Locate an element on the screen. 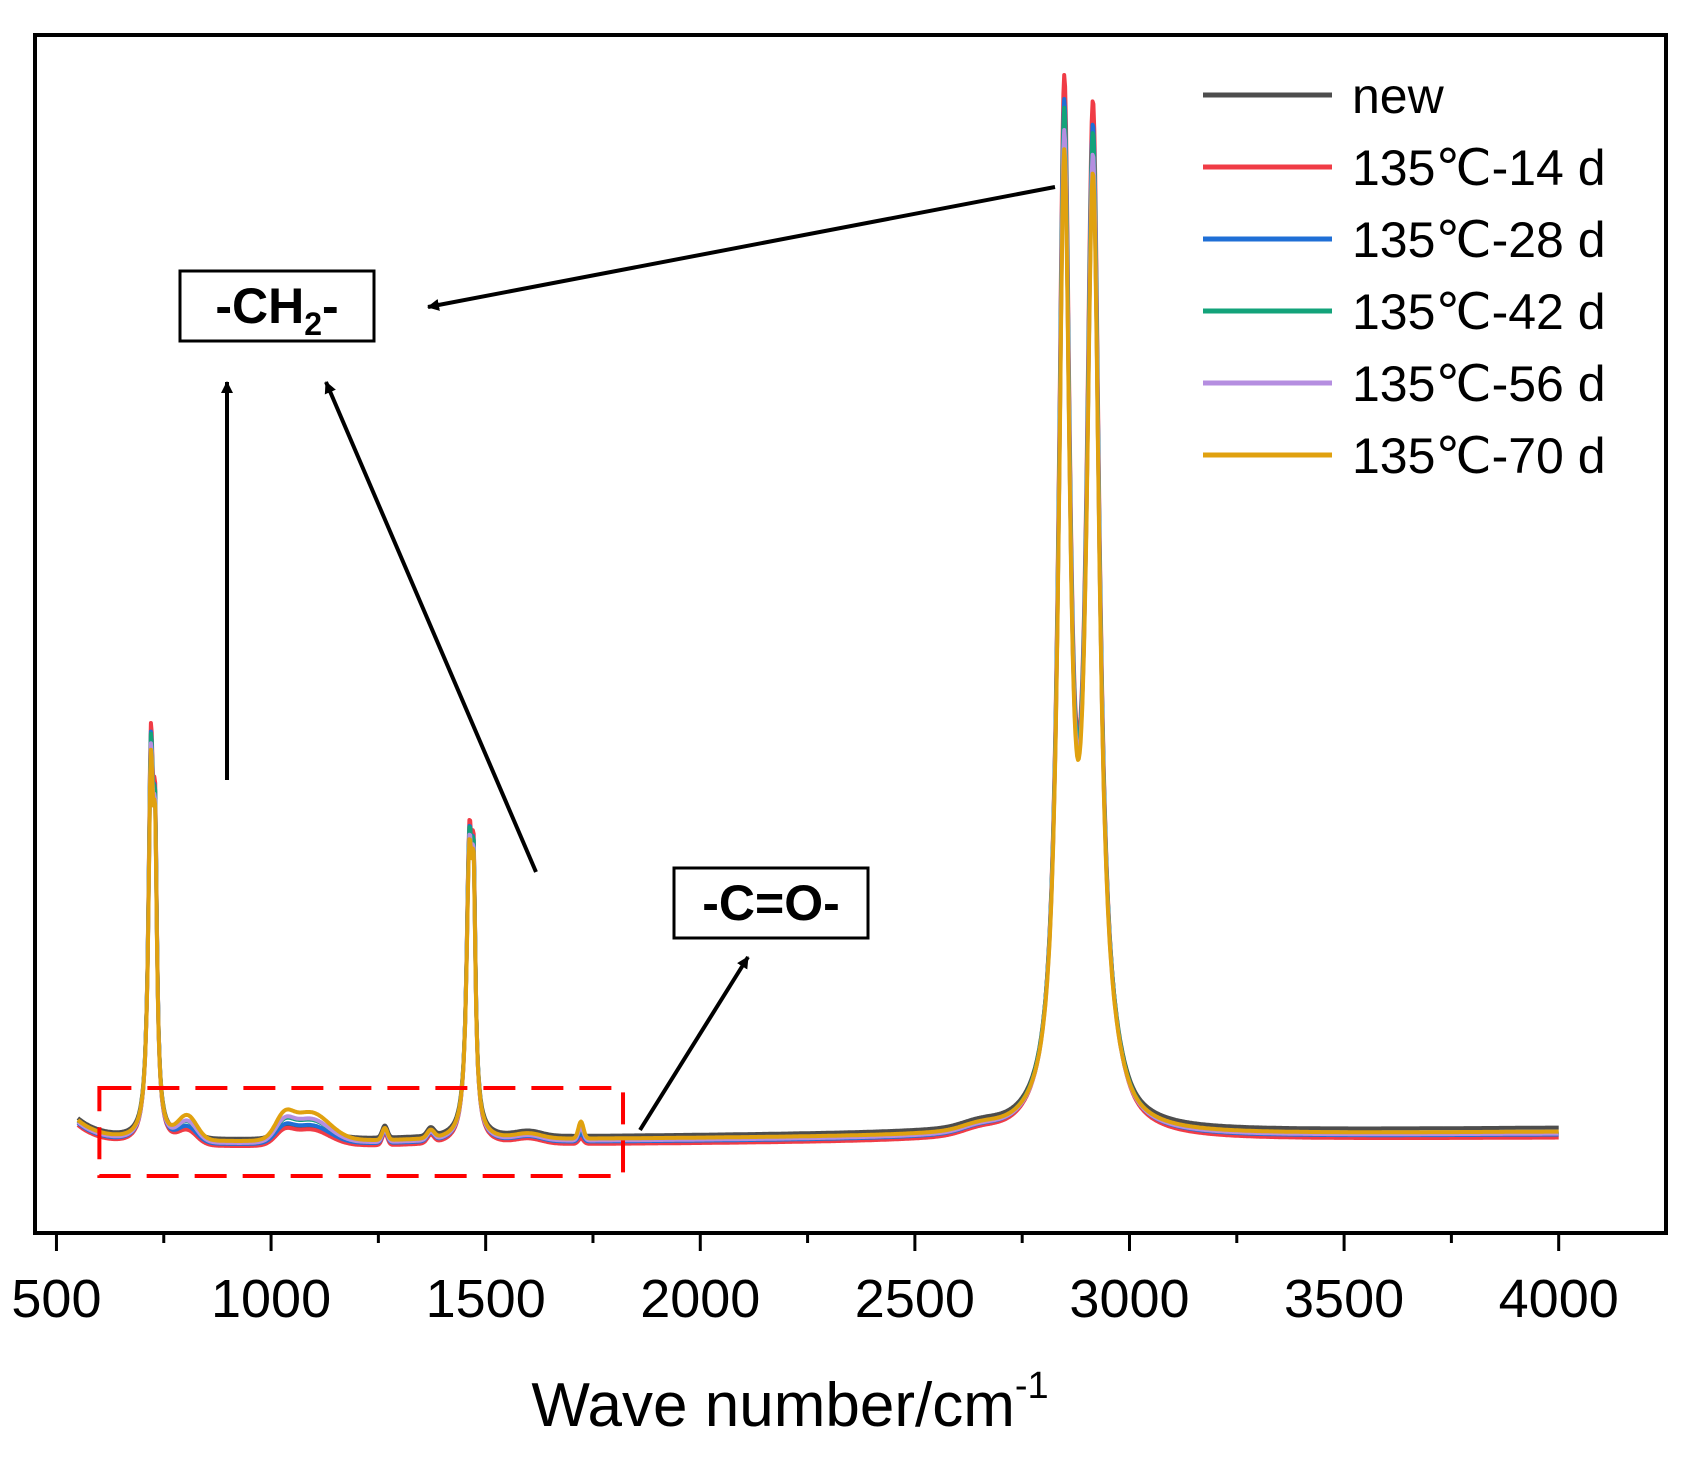 The image size is (1689, 1463). x-tick-label-500: 500 is located at coordinates (56, 1299).